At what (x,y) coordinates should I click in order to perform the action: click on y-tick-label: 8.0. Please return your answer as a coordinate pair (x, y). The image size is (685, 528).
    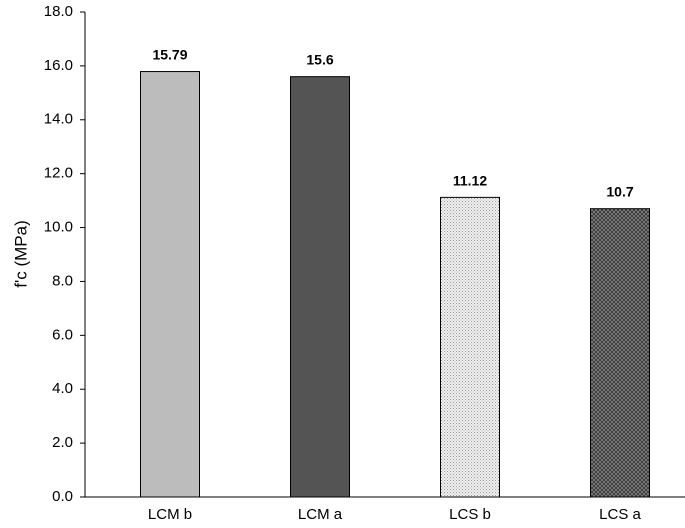
    Looking at the image, I should click on (62, 280).